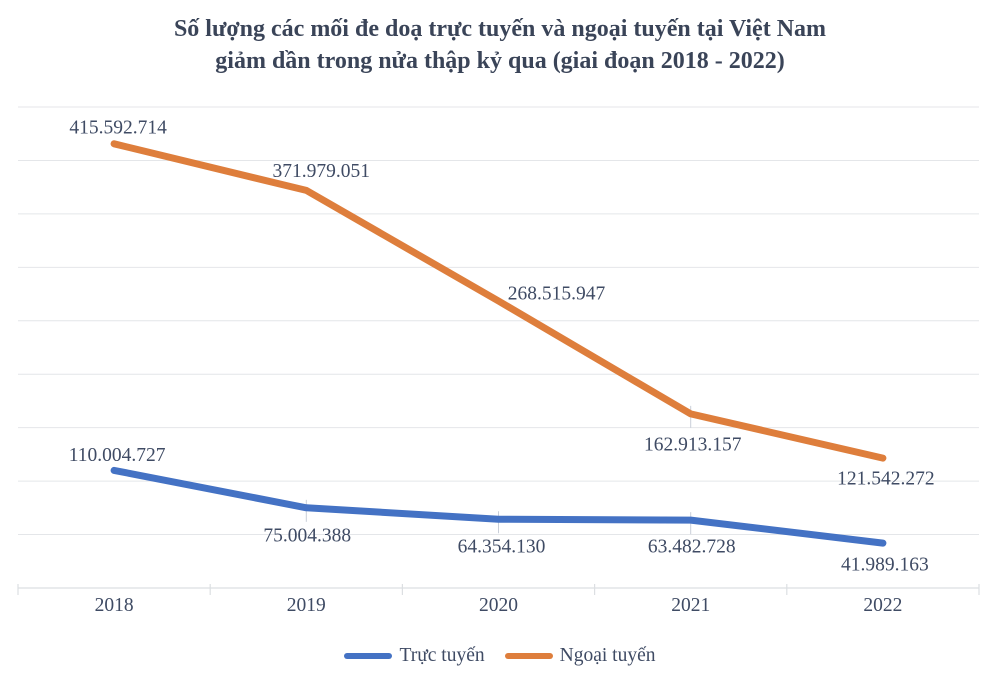 Image resolution: width=1000 pixels, height=685 pixels. What do you see at coordinates (307, 535) in the screenshot?
I see `data-label: 75.004.388` at bounding box center [307, 535].